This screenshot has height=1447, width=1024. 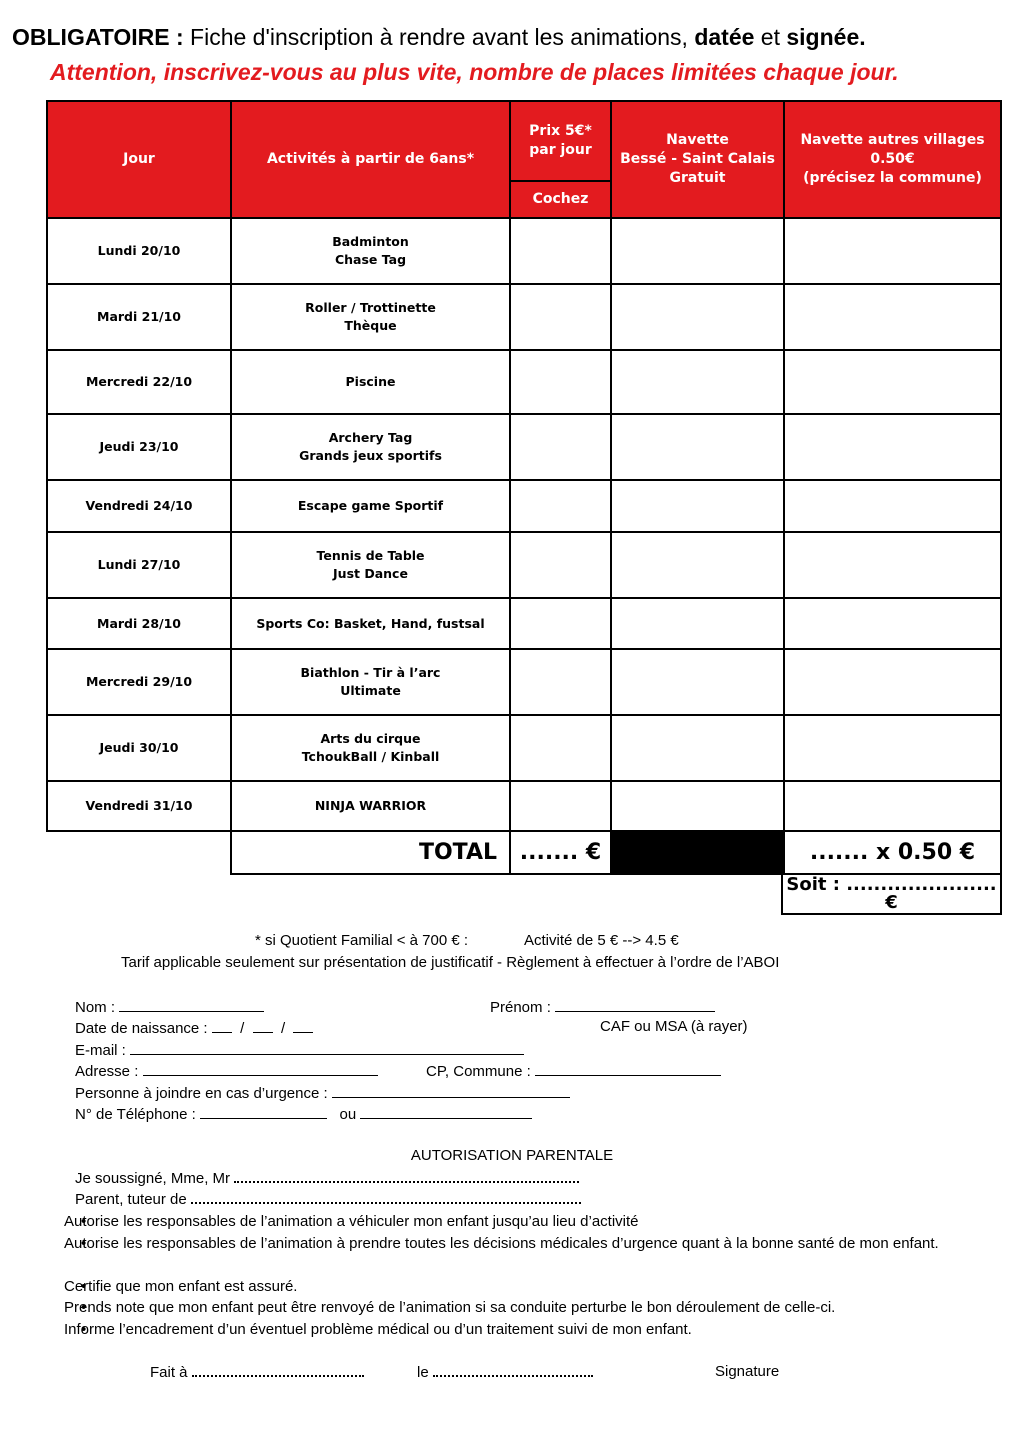 What do you see at coordinates (370, 317) in the screenshot?
I see `activity-cell: Roller / Trottinette Thèque` at bounding box center [370, 317].